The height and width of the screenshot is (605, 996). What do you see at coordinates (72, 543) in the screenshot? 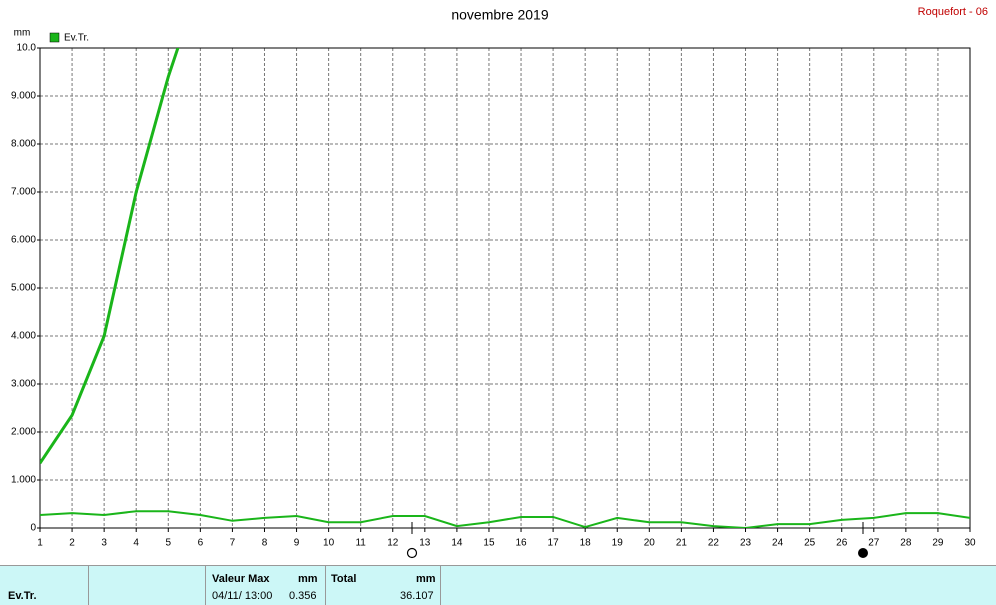
I see `x-tick-label: 2` at bounding box center [72, 543].